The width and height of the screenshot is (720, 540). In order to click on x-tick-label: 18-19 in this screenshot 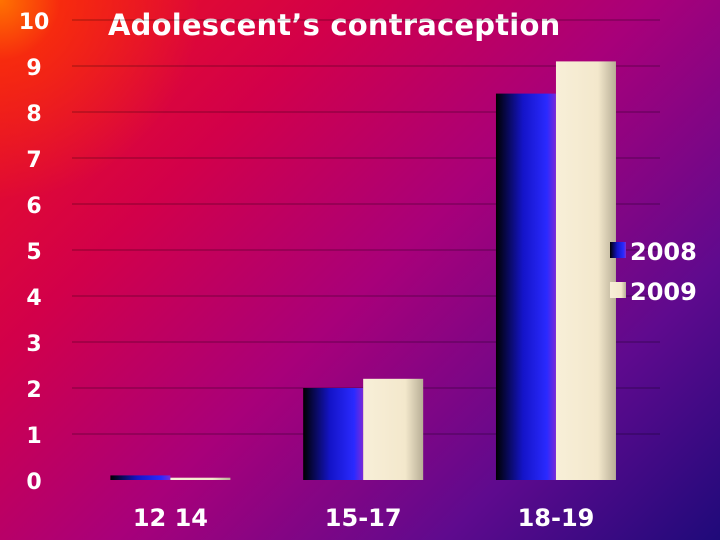, I will do `click(556, 518)`.